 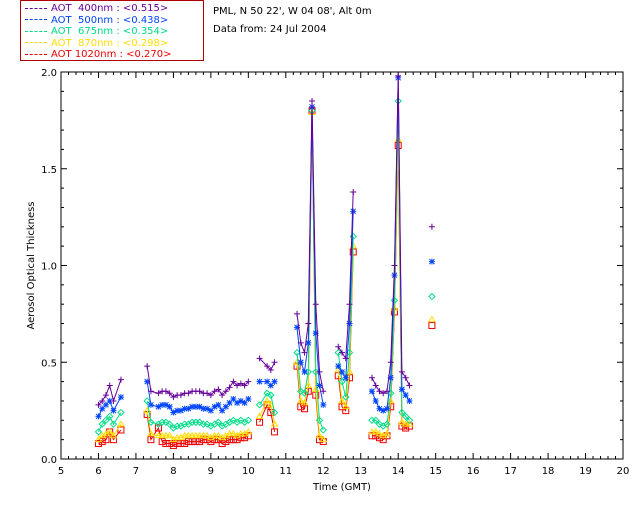 I want to click on x-tick-label: 11, so click(x=285, y=471).